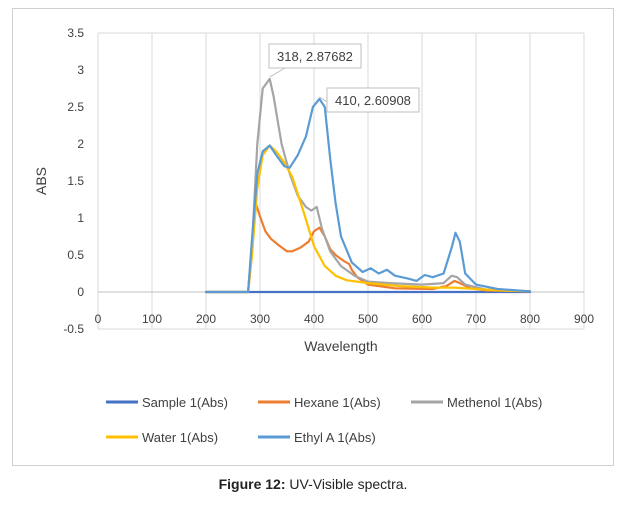 This screenshot has width=626, height=506. What do you see at coordinates (530, 319) in the screenshot?
I see `x-tick-label: 800` at bounding box center [530, 319].